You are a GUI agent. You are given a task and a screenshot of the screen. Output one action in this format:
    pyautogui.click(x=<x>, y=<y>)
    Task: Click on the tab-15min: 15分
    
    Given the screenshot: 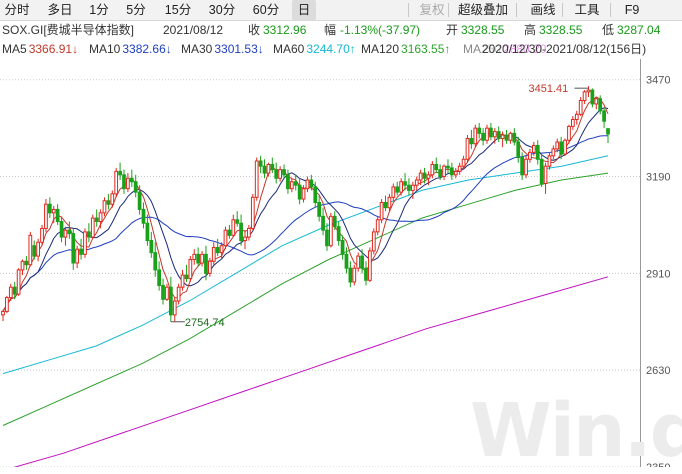 What is the action you would take?
    pyautogui.click(x=178, y=10)
    